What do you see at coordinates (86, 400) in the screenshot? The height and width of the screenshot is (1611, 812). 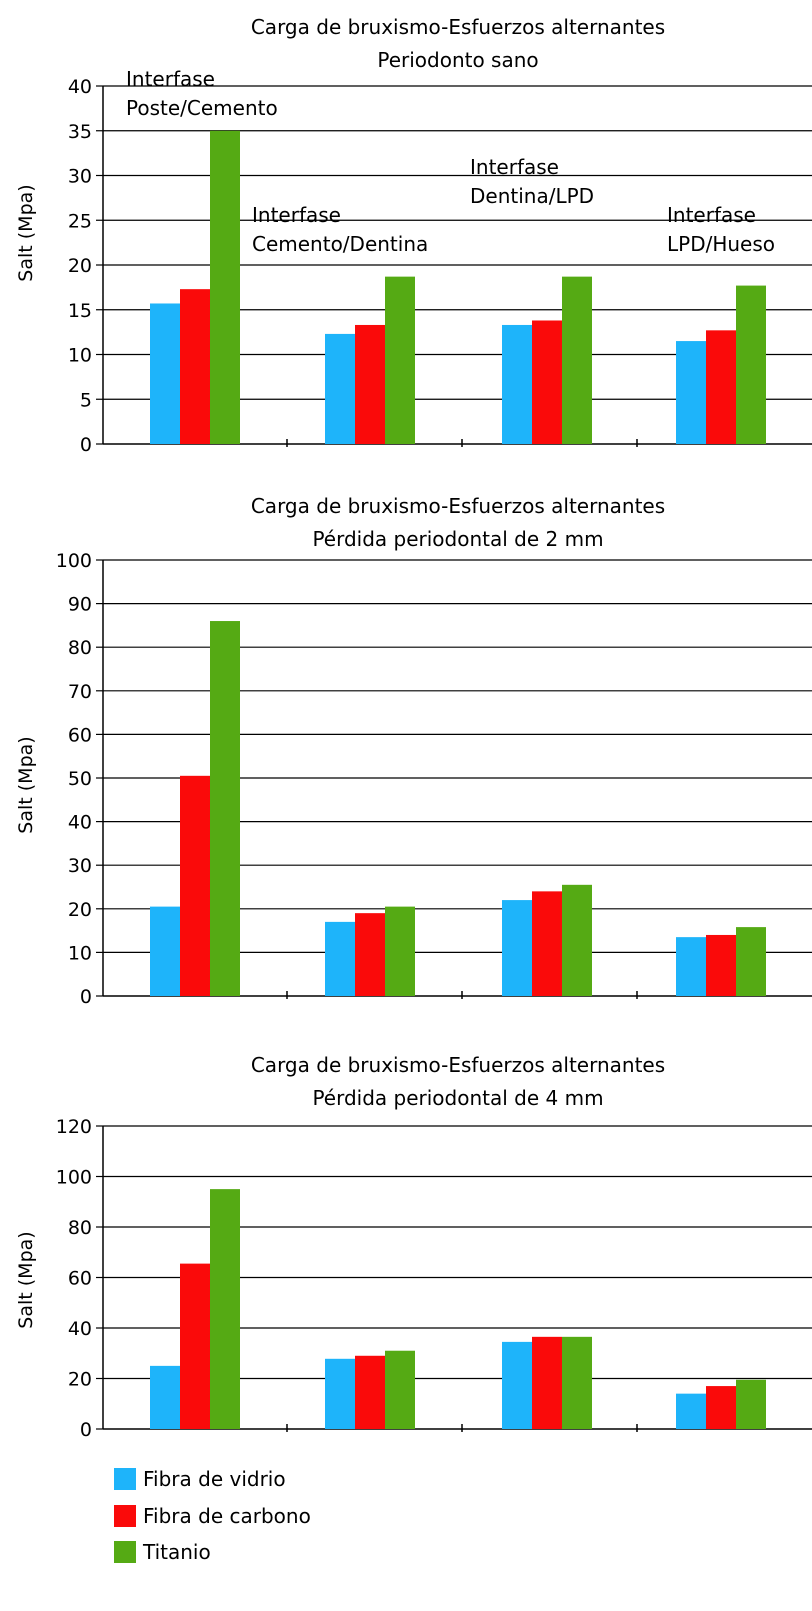 I see `y-tick-label: 5` at bounding box center [86, 400].